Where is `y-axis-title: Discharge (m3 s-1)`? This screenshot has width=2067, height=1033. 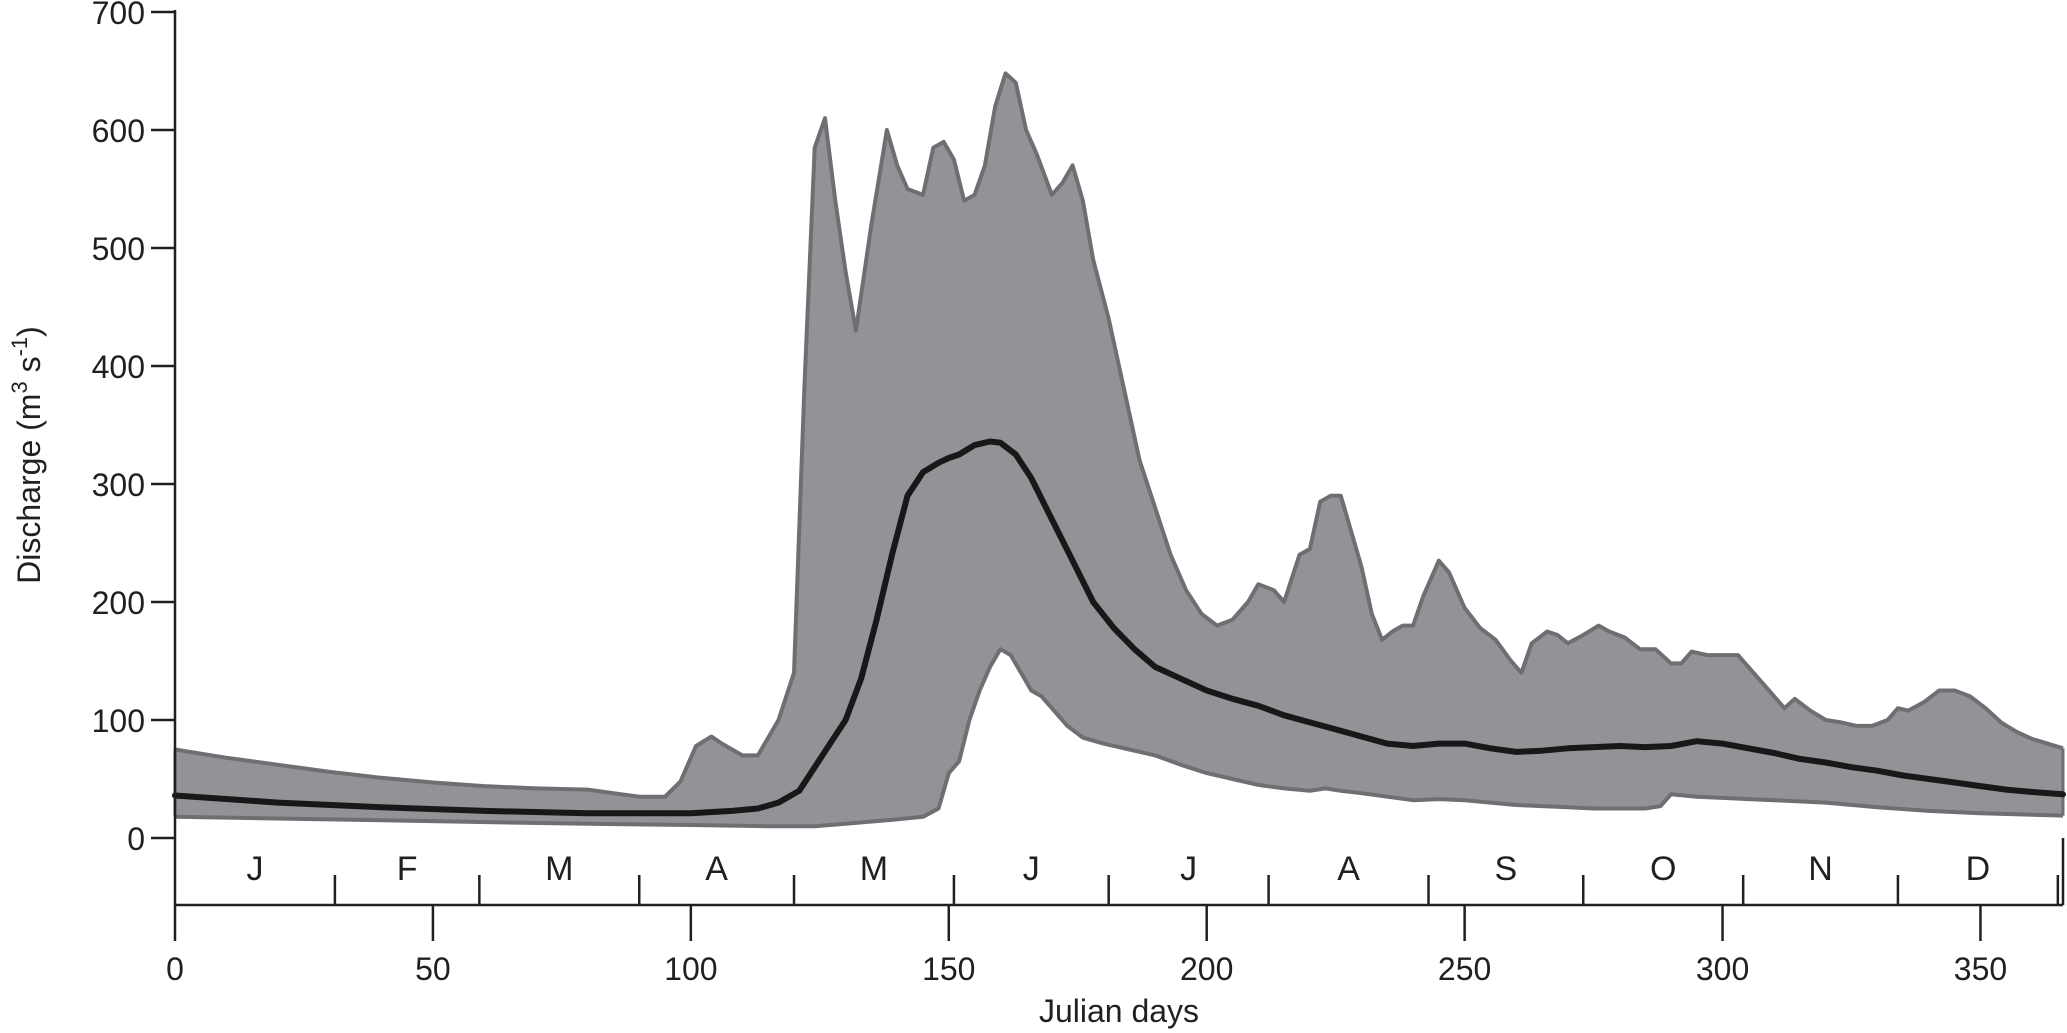 y-axis-title: Discharge (m3 s-1) is located at coordinates (27, 455).